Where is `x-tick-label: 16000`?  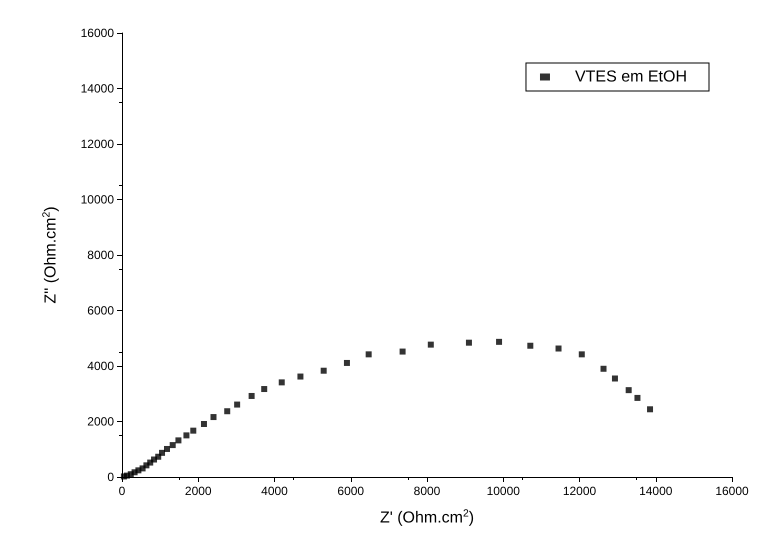 x-tick-label: 16000 is located at coordinates (732, 491).